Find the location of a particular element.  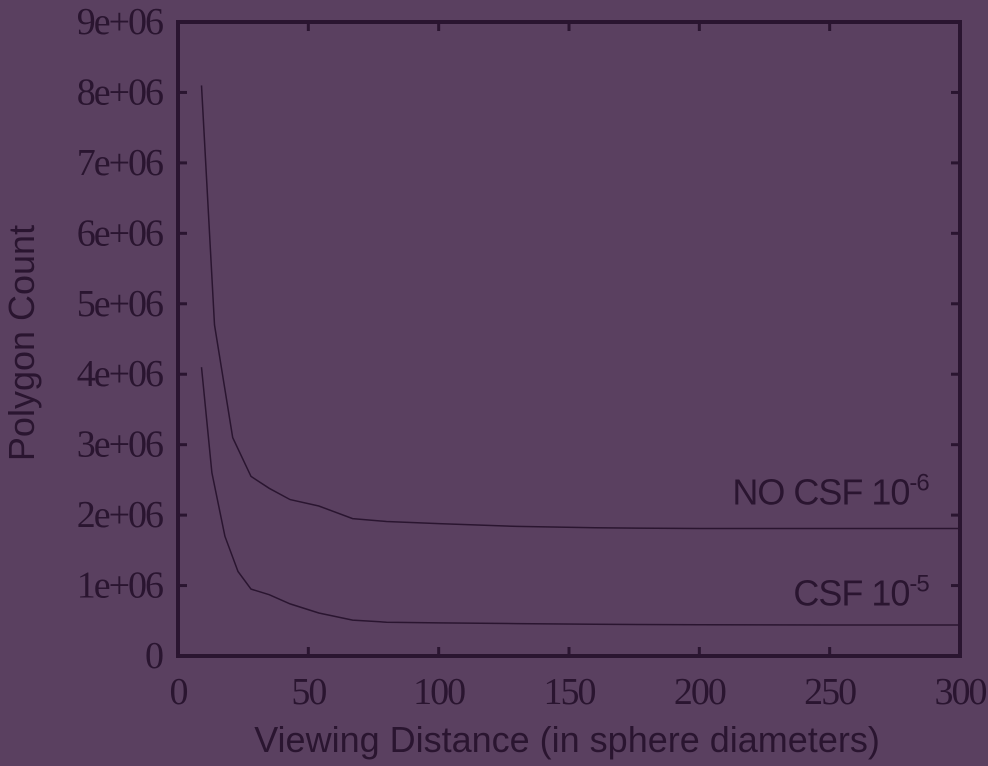

y-tick-label: 7e+06 is located at coordinates (120, 163).